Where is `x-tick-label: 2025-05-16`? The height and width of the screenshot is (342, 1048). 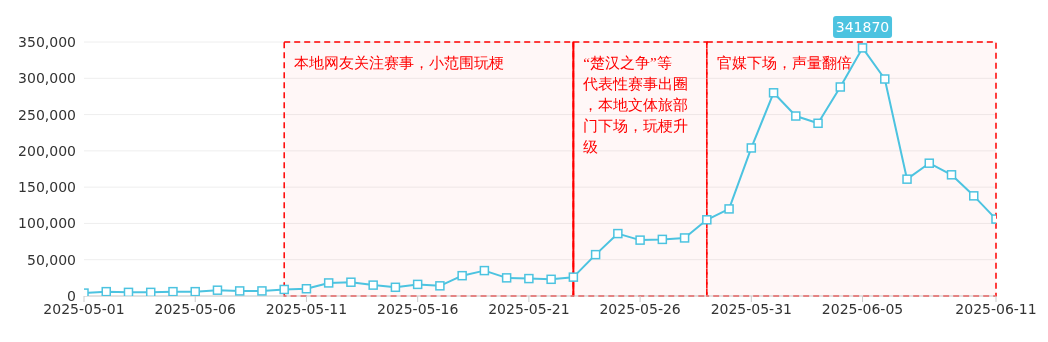 x-tick-label: 2025-05-16 is located at coordinates (417, 308).